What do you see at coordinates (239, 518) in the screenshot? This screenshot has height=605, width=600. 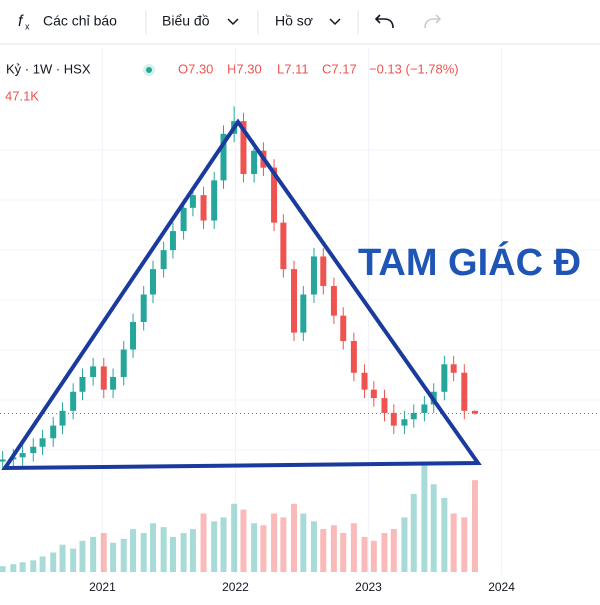 I see `volume-bars` at bounding box center [239, 518].